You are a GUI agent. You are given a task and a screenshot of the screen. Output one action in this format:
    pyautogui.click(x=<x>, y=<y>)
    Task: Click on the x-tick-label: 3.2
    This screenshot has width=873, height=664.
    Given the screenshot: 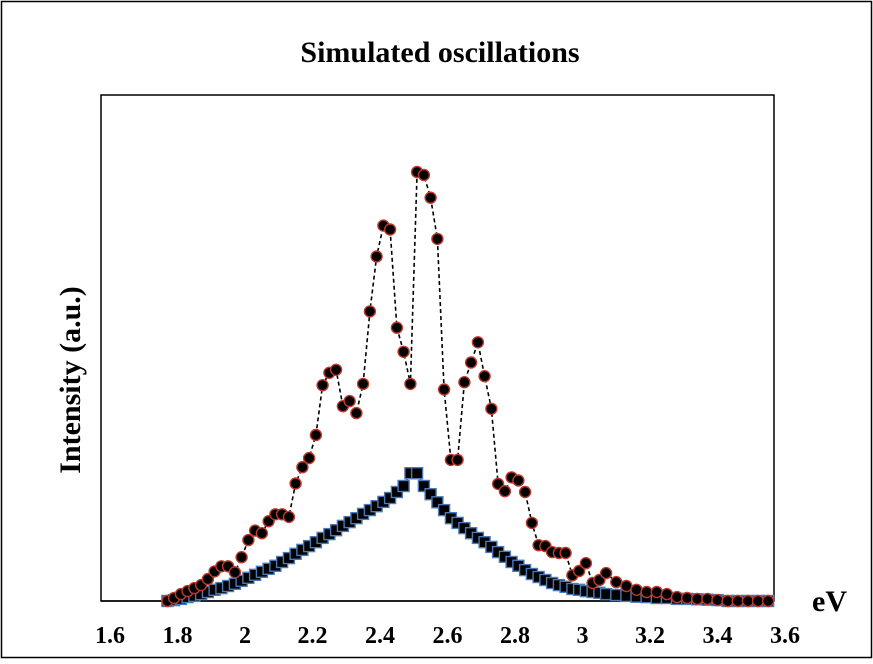 What is the action you would take?
    pyautogui.click(x=650, y=636)
    